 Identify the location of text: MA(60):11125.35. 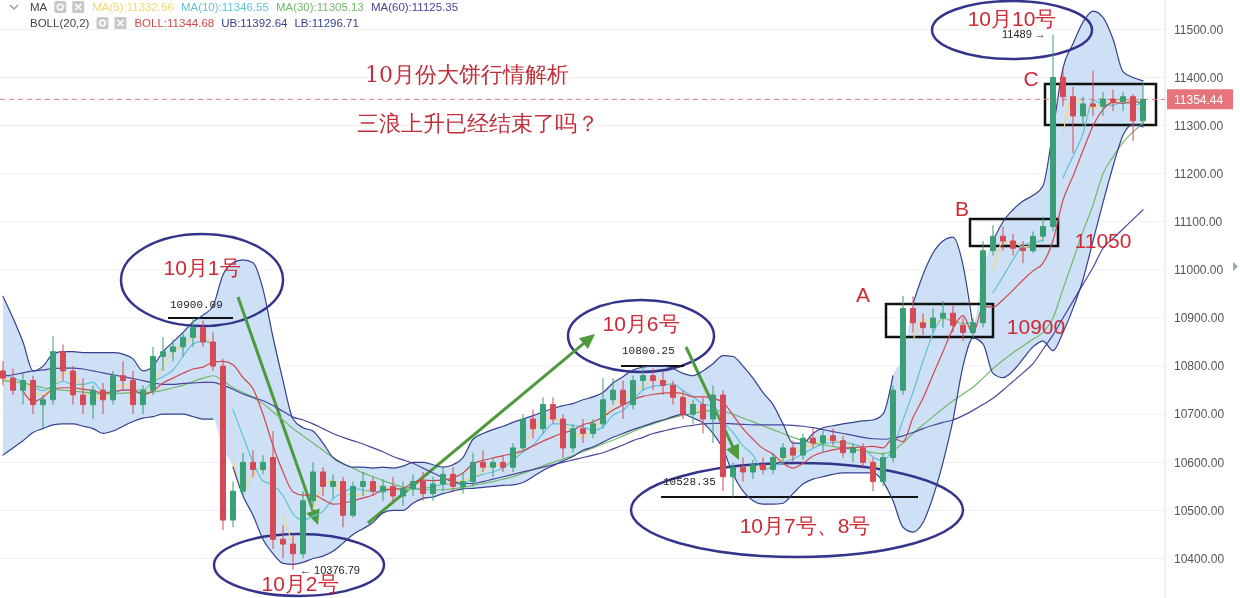
(414, 7).